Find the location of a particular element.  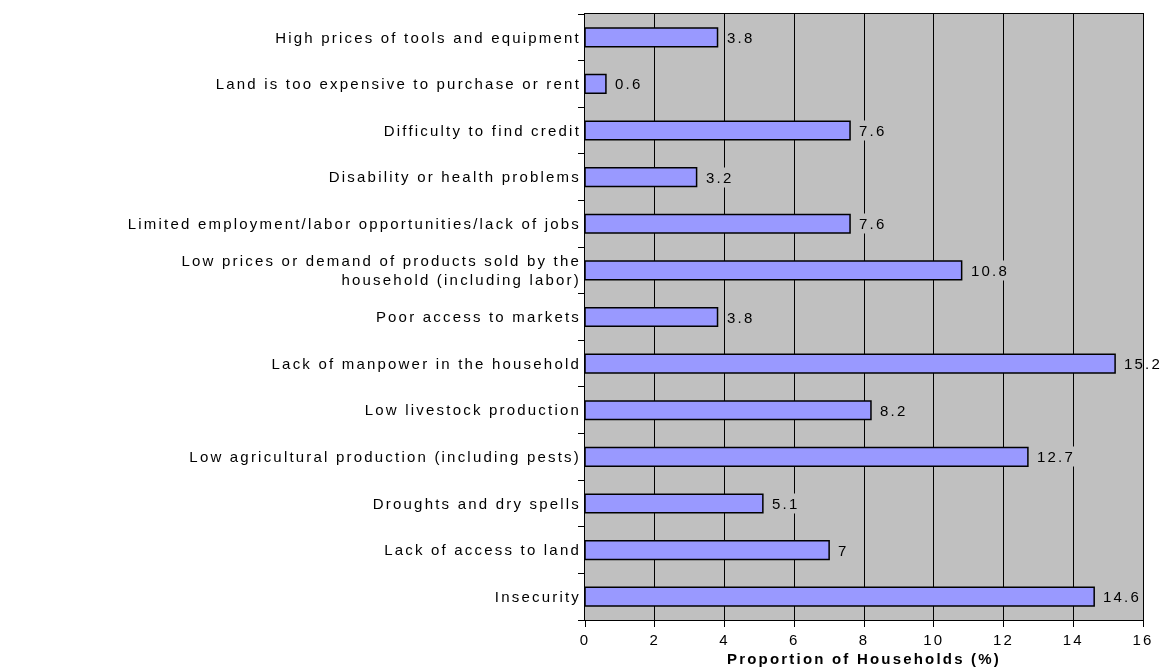

data-label: 7 is located at coordinates (843, 550).